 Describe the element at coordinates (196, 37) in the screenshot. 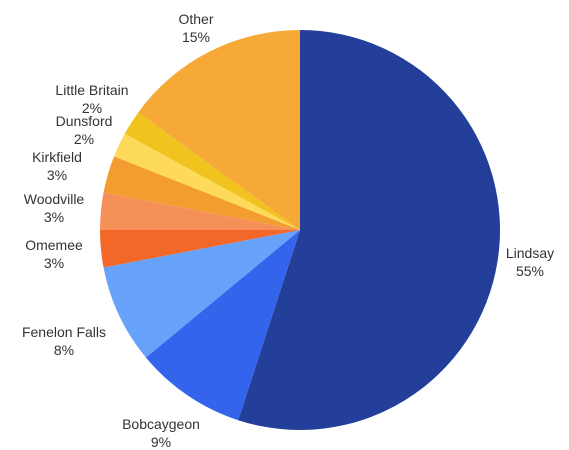

I see `slice-percent-other: 15%` at that location.